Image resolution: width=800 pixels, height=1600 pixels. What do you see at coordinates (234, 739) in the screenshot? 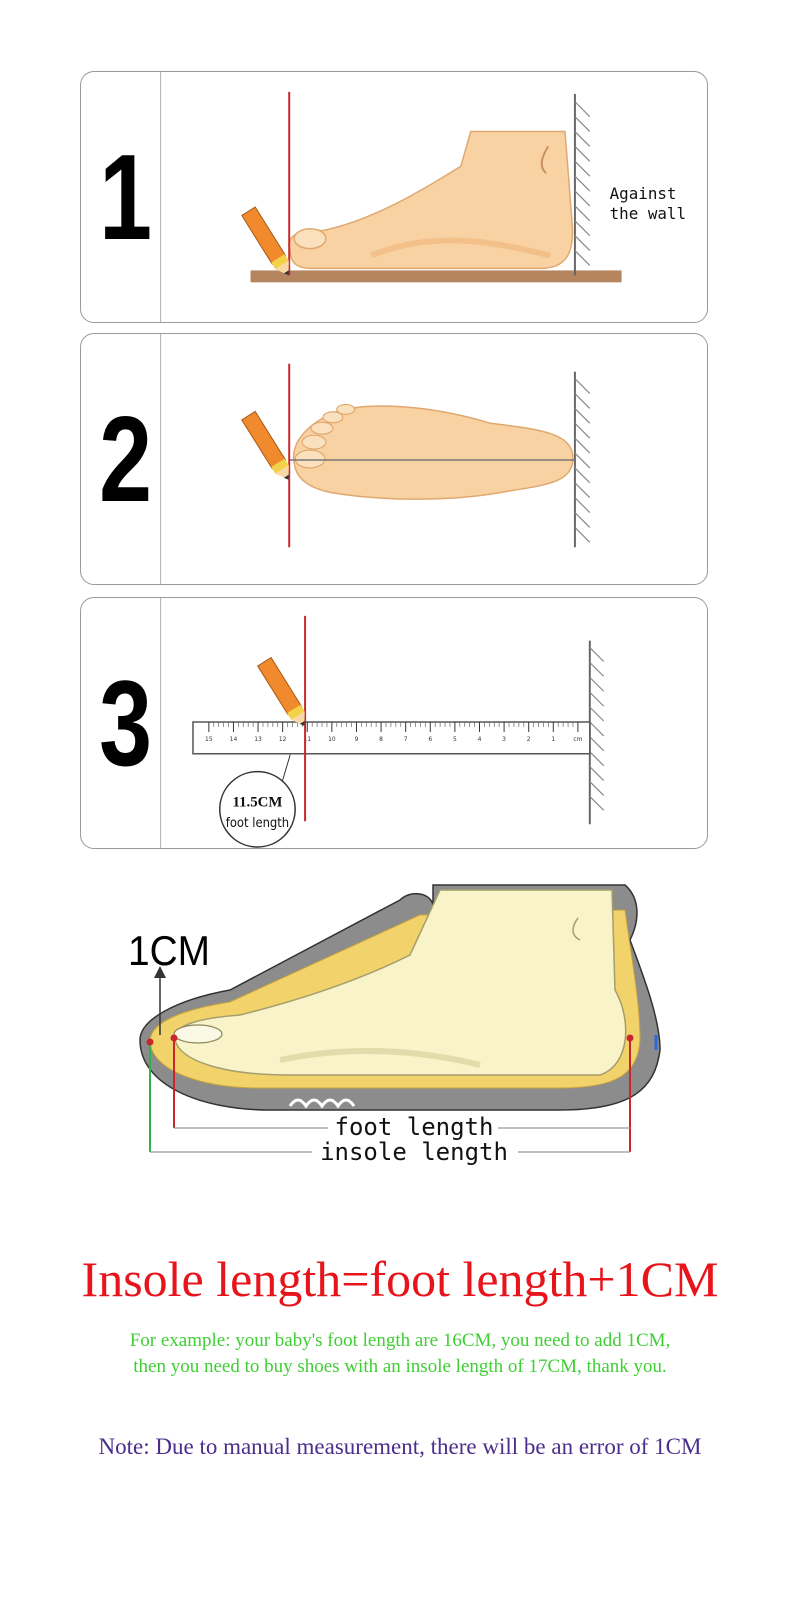
I see `ruler-tick-label: 14` at bounding box center [234, 739].